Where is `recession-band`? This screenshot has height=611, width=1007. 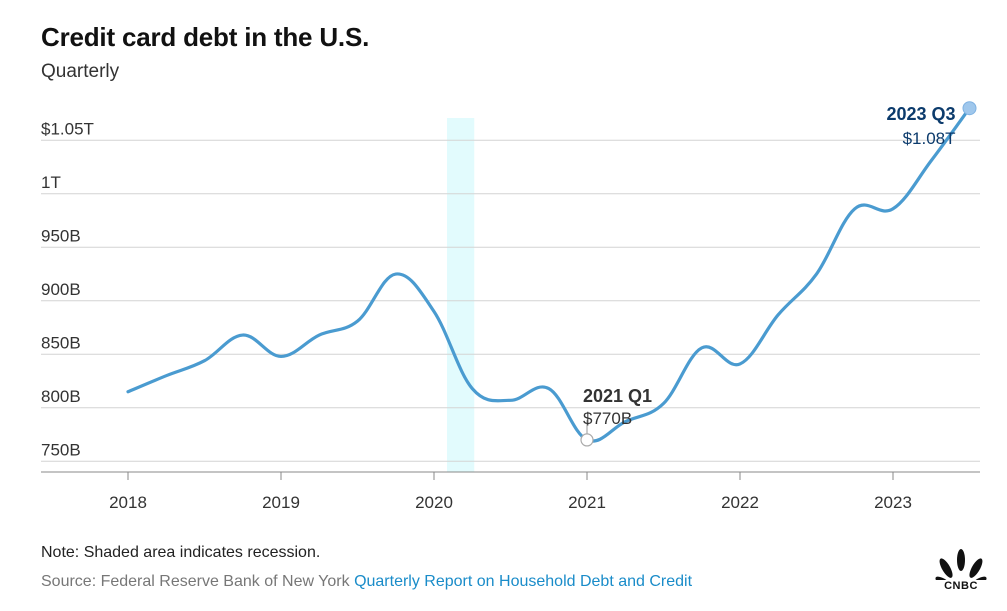 recession-band is located at coordinates (461, 295).